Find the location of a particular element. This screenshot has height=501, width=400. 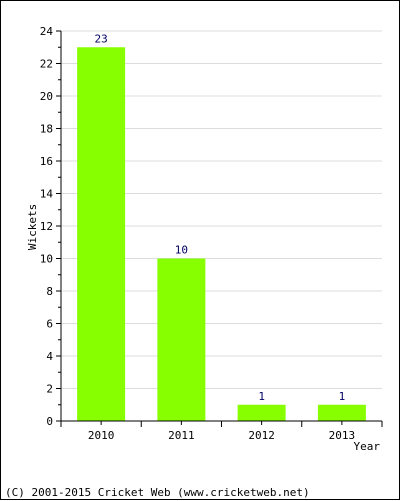

y-tick-label: 2 is located at coordinates (49, 389).